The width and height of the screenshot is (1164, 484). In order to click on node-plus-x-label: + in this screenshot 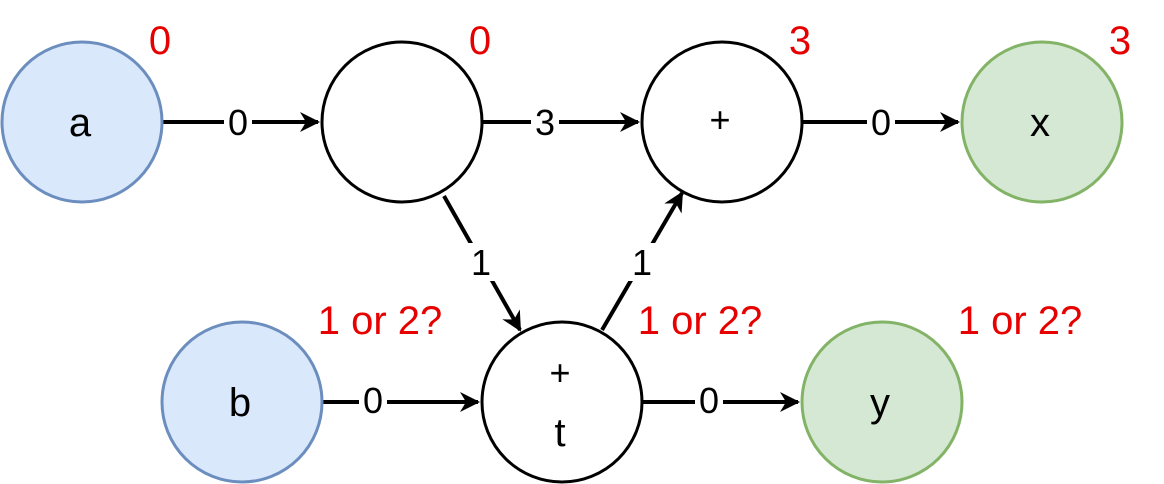, I will do `click(719, 119)`.